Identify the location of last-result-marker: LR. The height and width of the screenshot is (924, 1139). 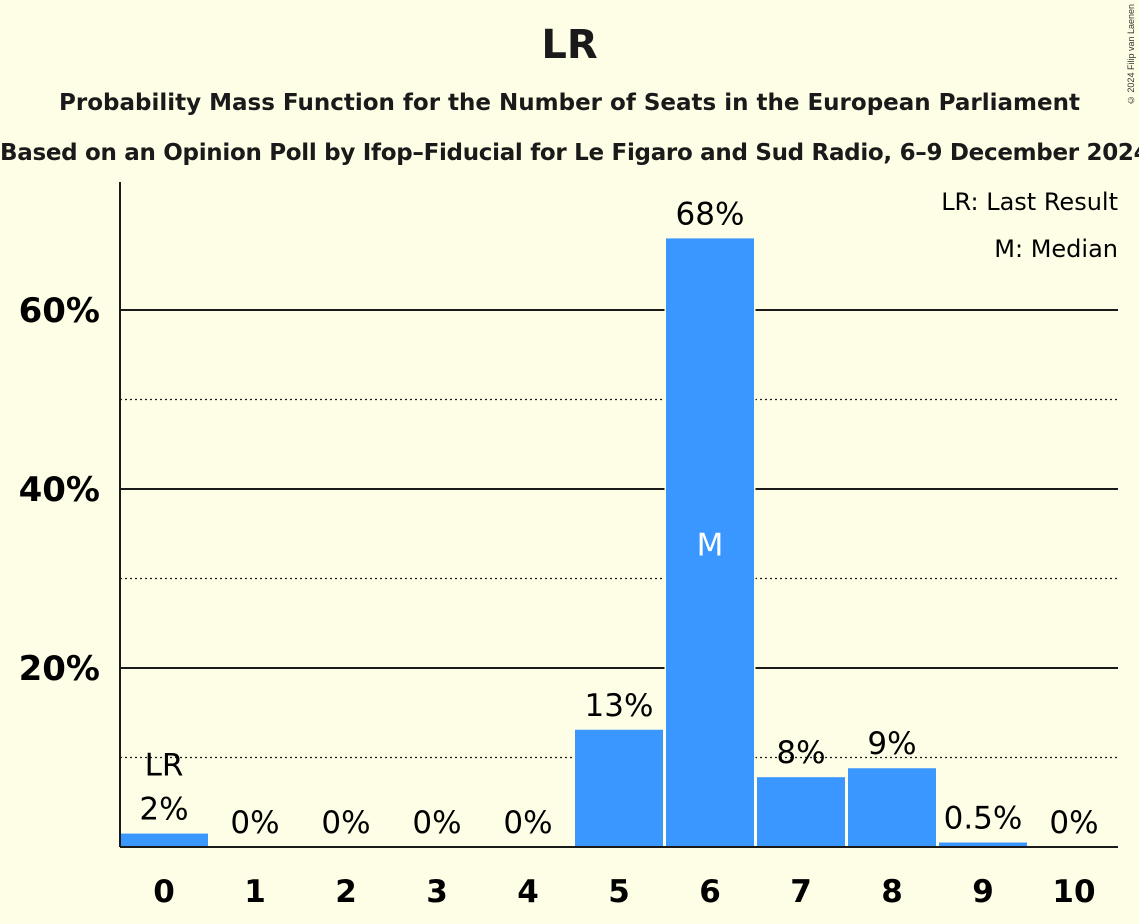
(164, 766).